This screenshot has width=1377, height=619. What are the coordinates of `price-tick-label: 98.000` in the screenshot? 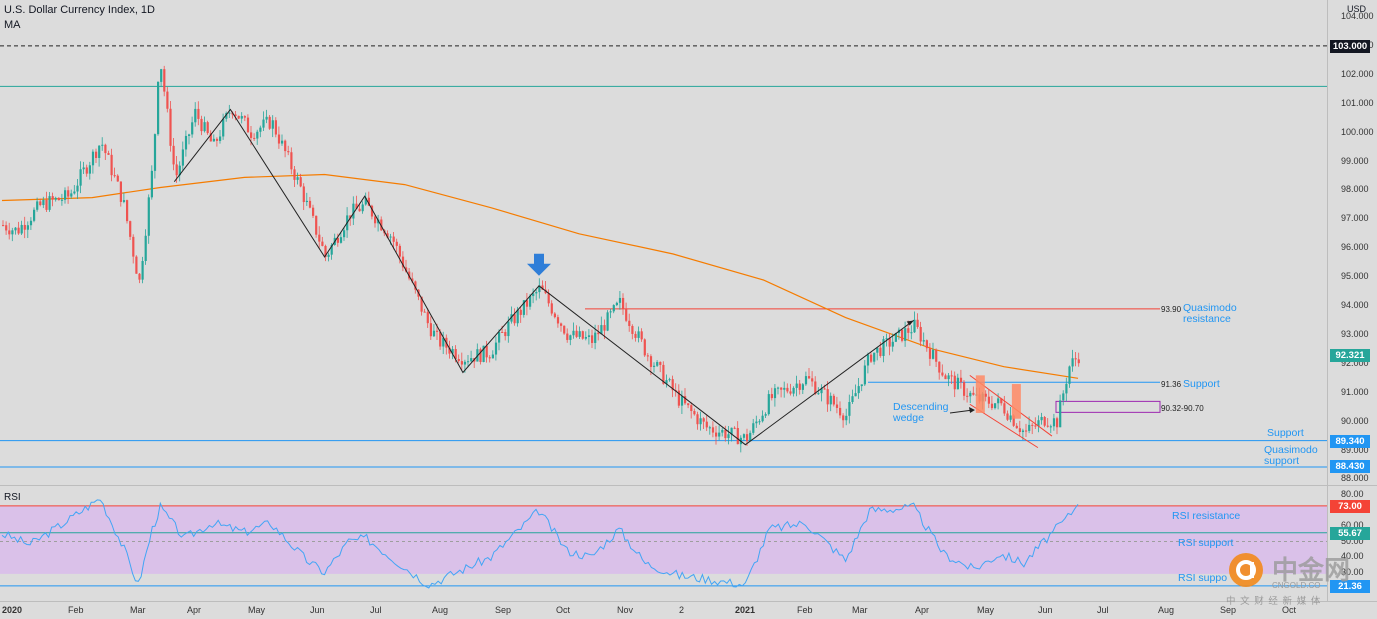 It's located at (1355, 189).